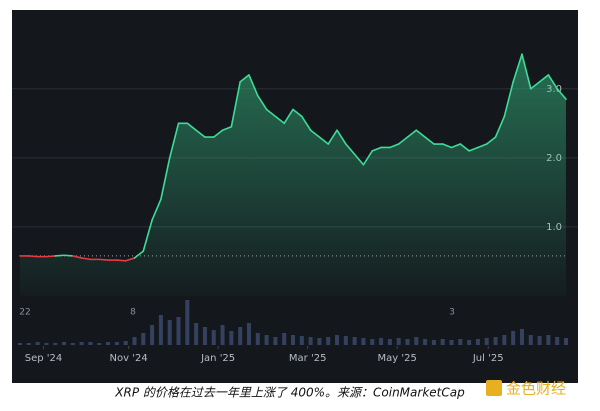  Describe the element at coordinates (217, 358) in the screenshot. I see `x-tick-label: Jan '25` at that location.